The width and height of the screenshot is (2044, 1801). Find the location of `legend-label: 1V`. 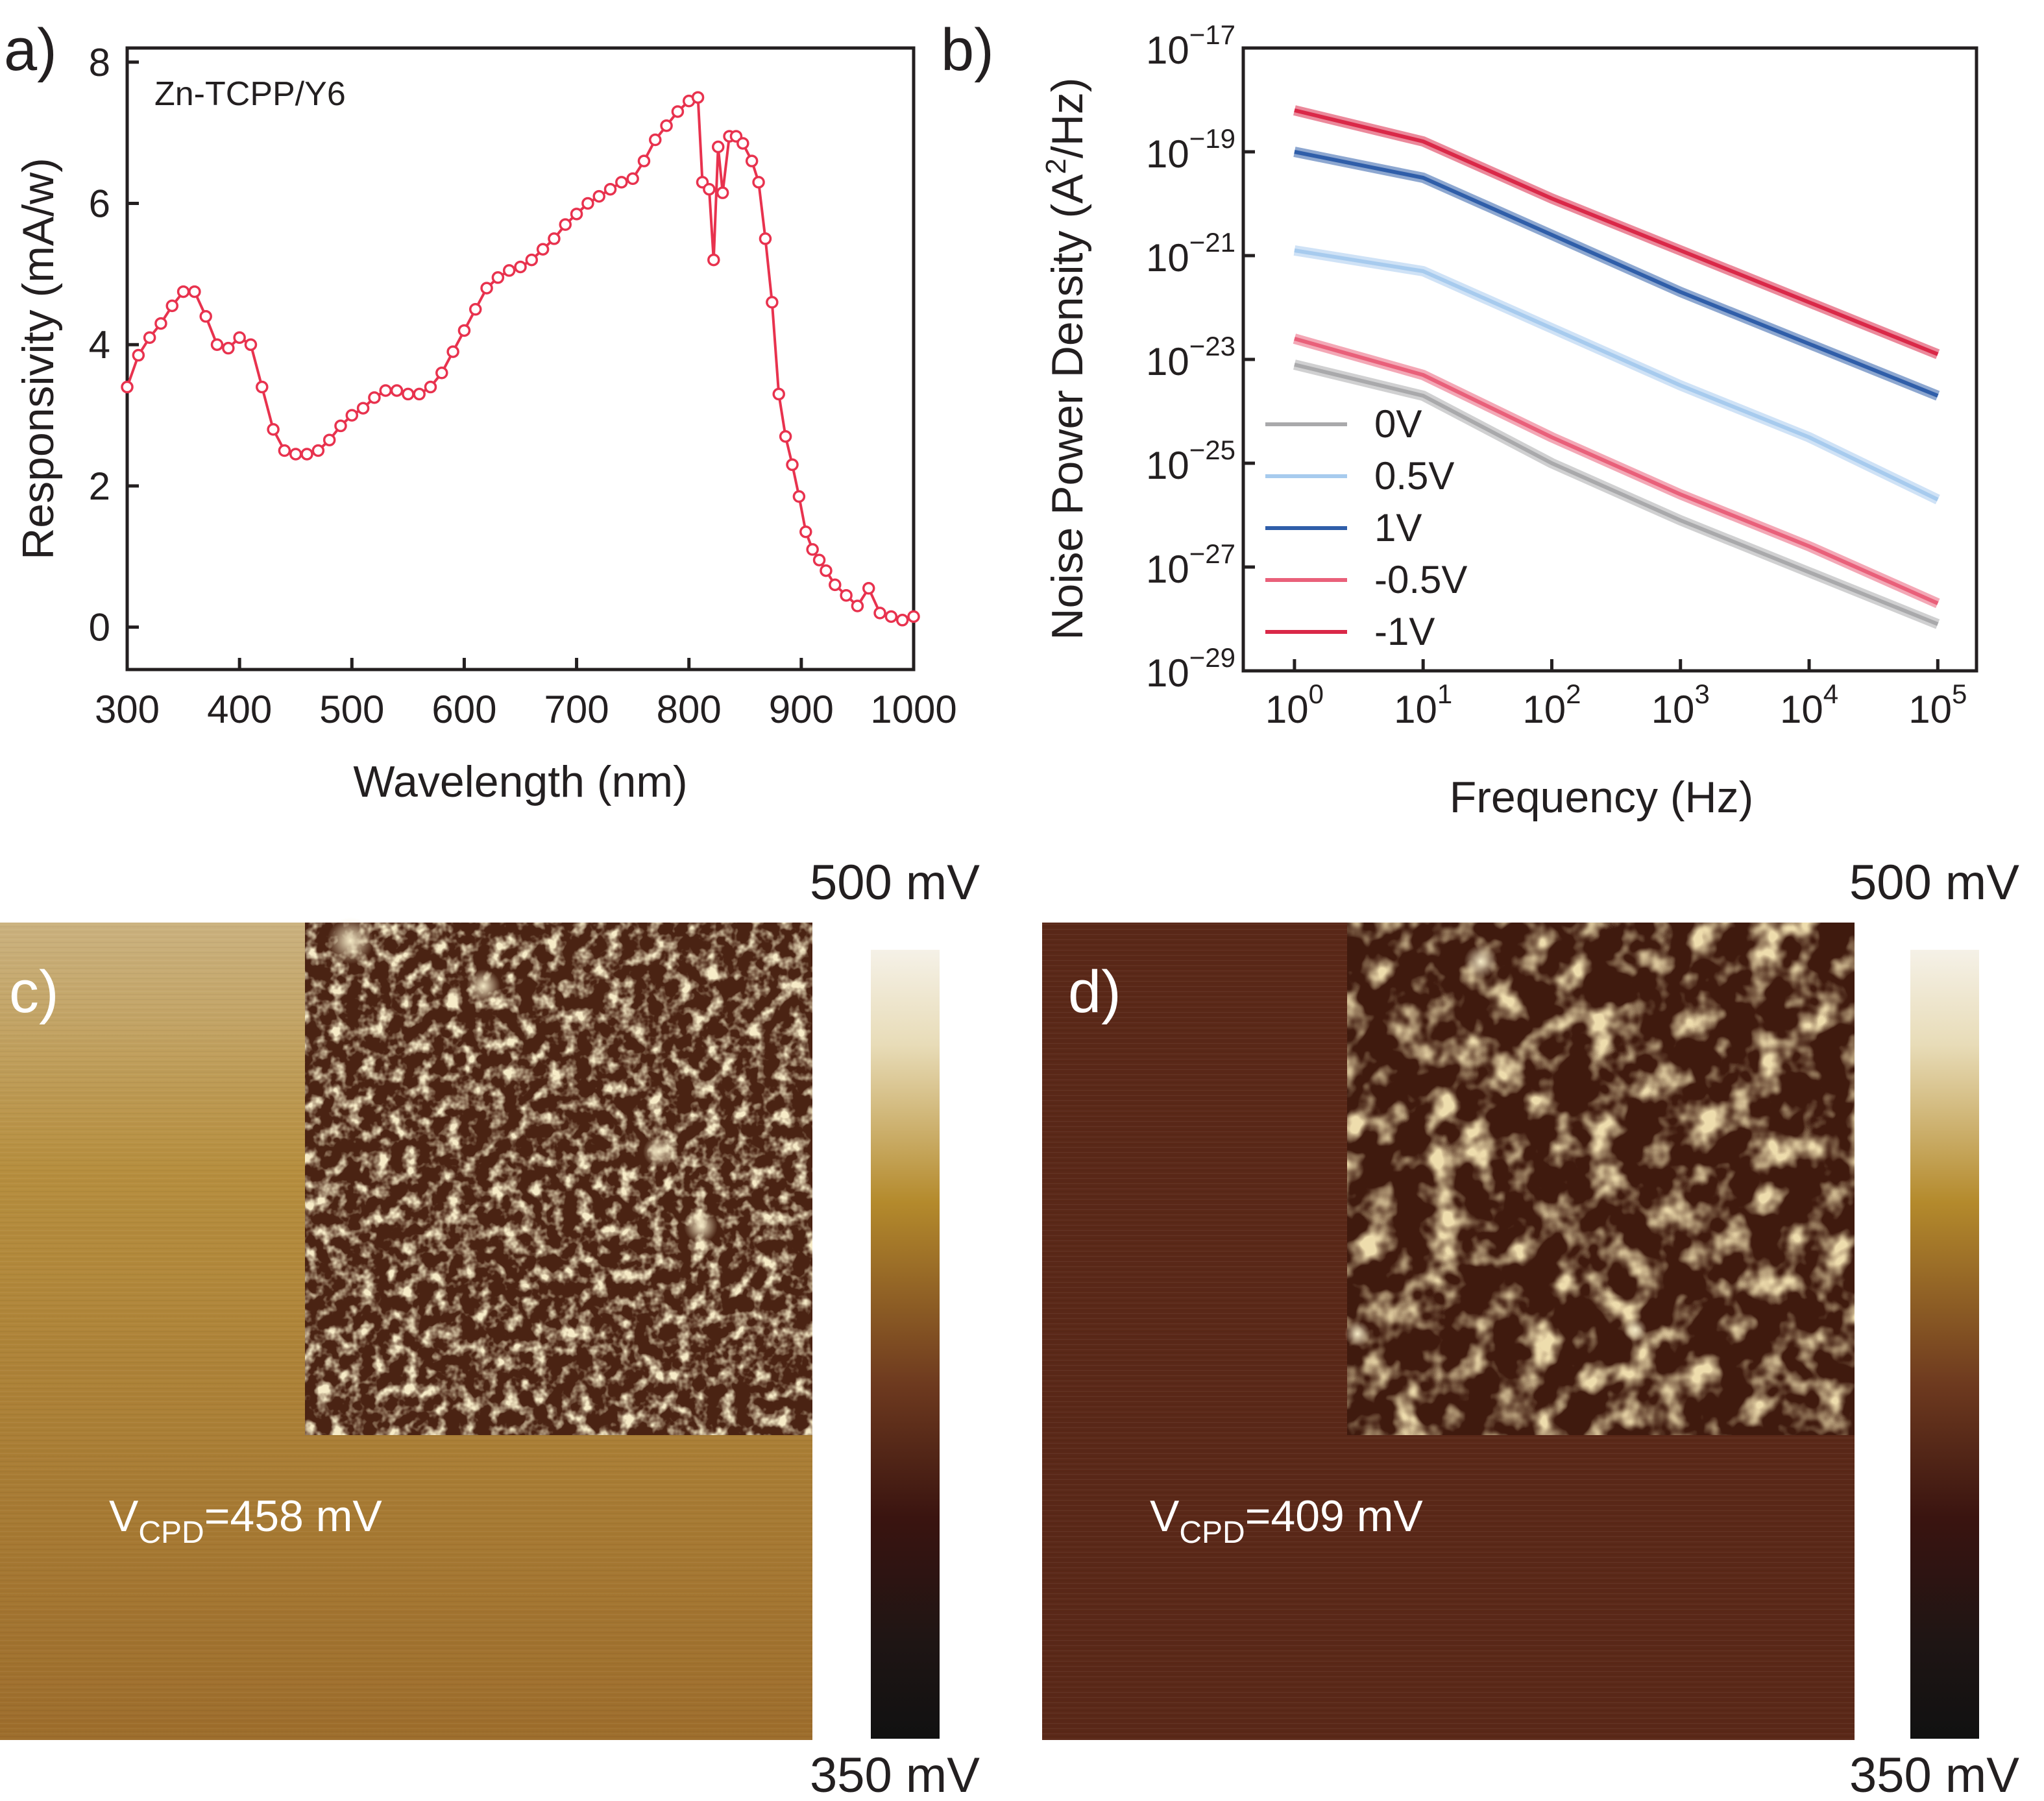

legend-label: 1V is located at coordinates (1398, 528).